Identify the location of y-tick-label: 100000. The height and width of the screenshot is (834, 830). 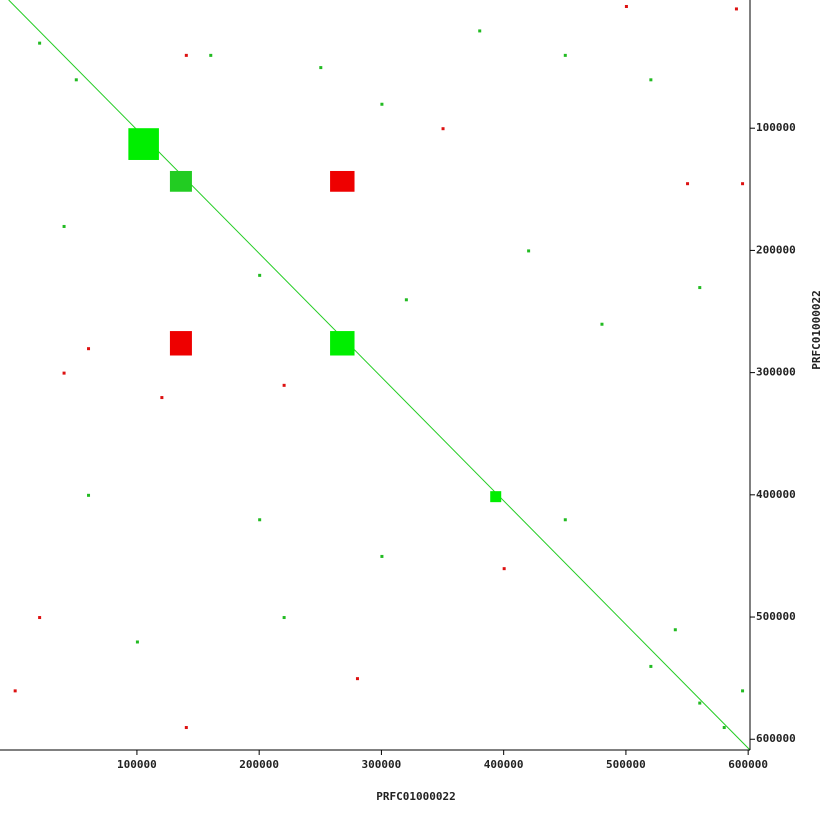
(776, 127).